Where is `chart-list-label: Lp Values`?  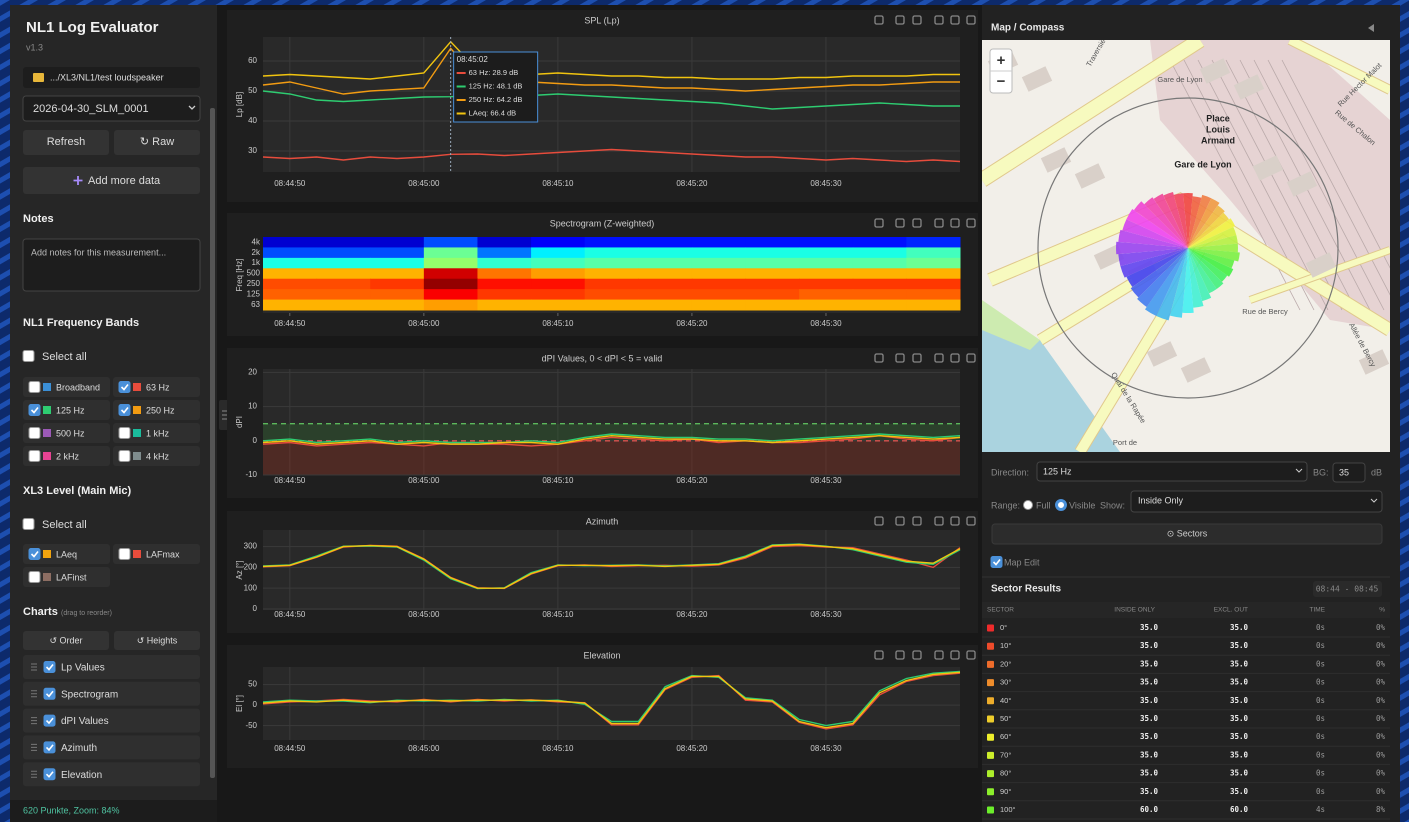 chart-list-label: Lp Values is located at coordinates (83, 668).